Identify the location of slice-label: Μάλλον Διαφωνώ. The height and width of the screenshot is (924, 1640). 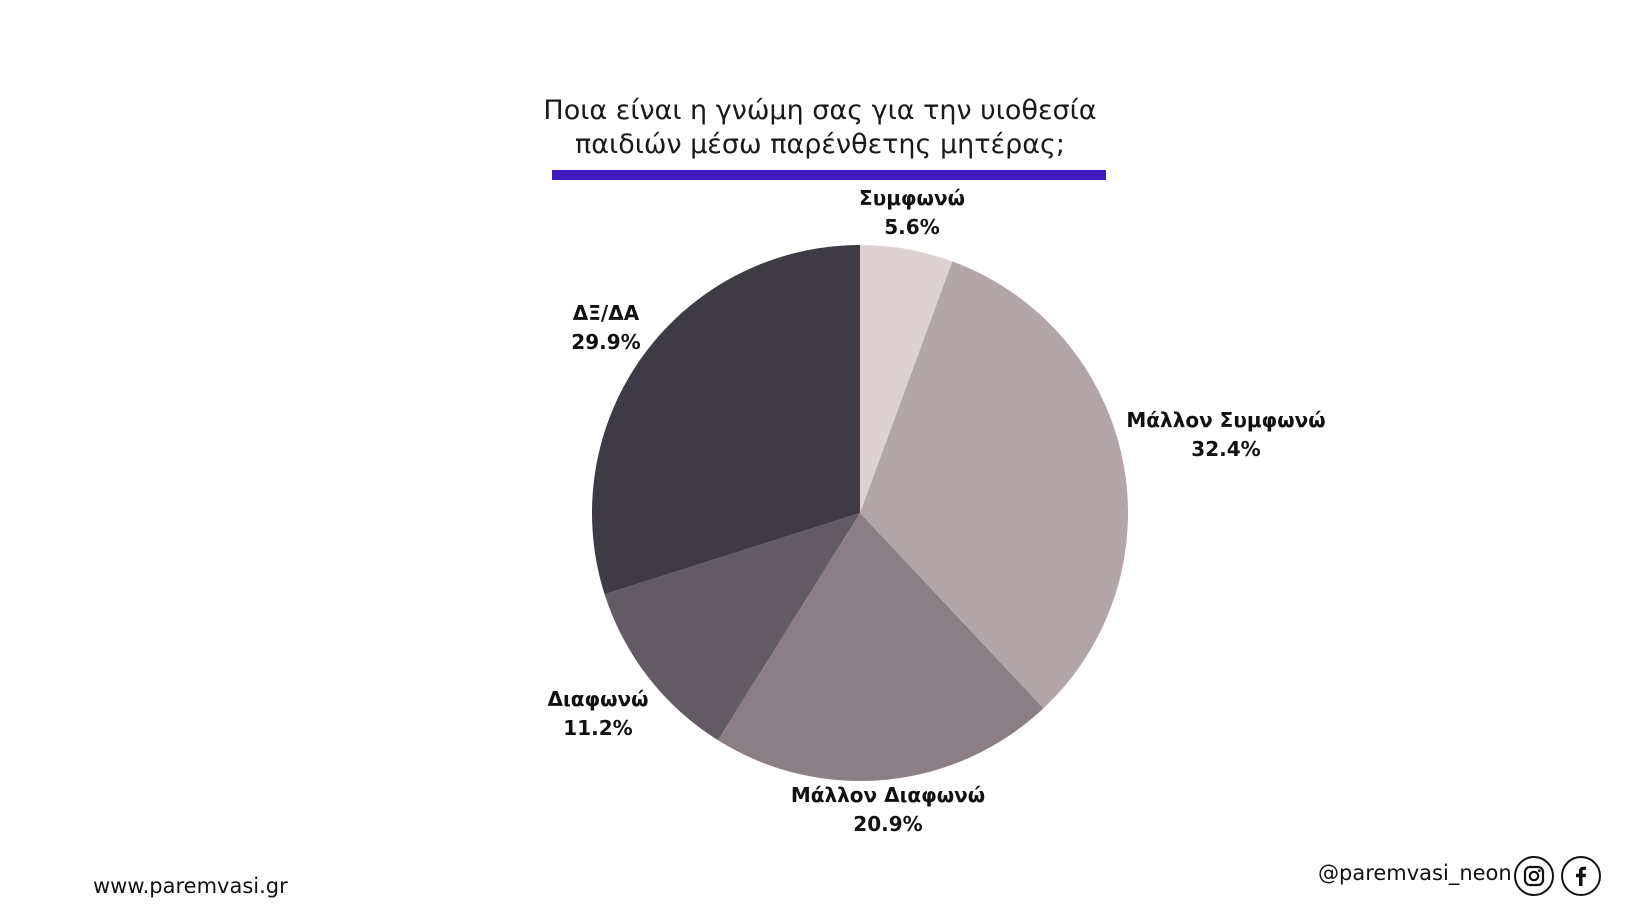
(888, 795).